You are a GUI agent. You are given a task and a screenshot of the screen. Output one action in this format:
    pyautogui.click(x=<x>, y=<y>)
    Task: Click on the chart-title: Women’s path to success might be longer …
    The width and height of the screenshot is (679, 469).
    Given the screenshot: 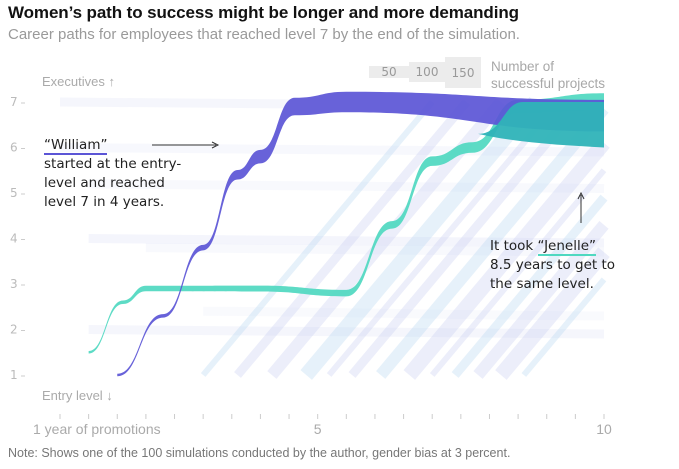 What is the action you would take?
    pyautogui.click(x=263, y=12)
    